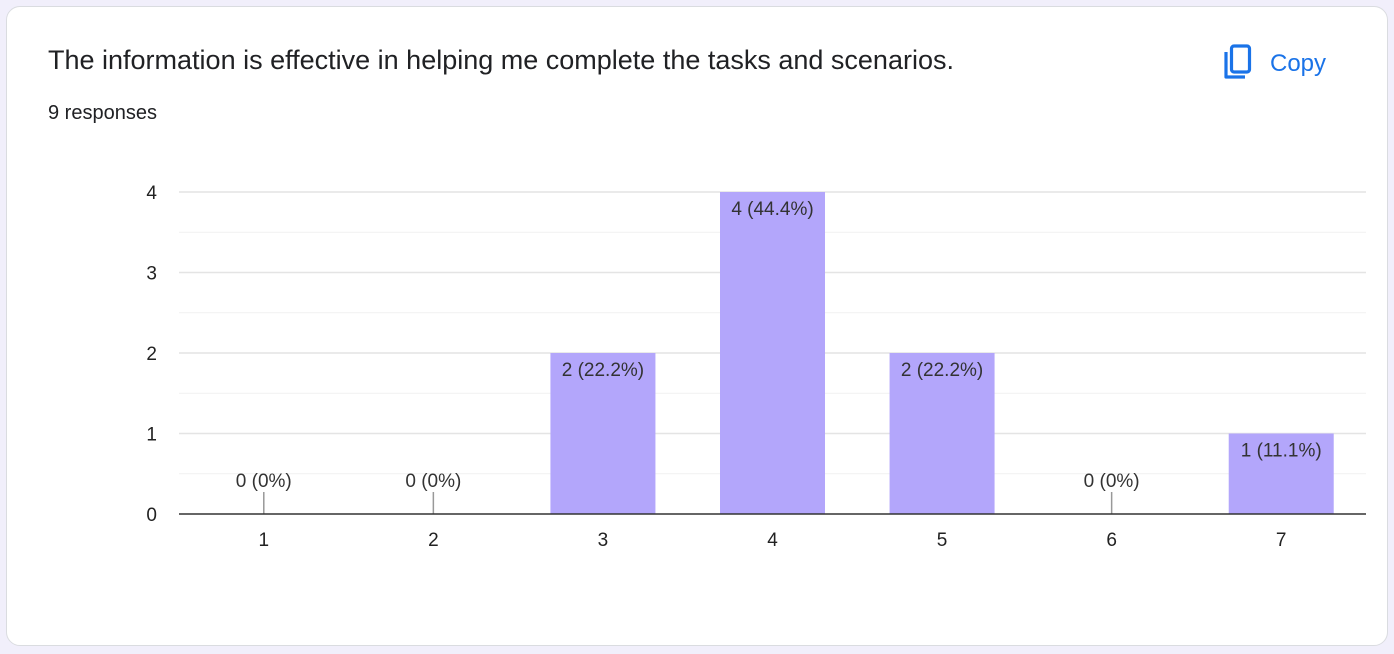 The height and width of the screenshot is (654, 1394). What do you see at coordinates (151, 435) in the screenshot?
I see `y-tick-label: 1` at bounding box center [151, 435].